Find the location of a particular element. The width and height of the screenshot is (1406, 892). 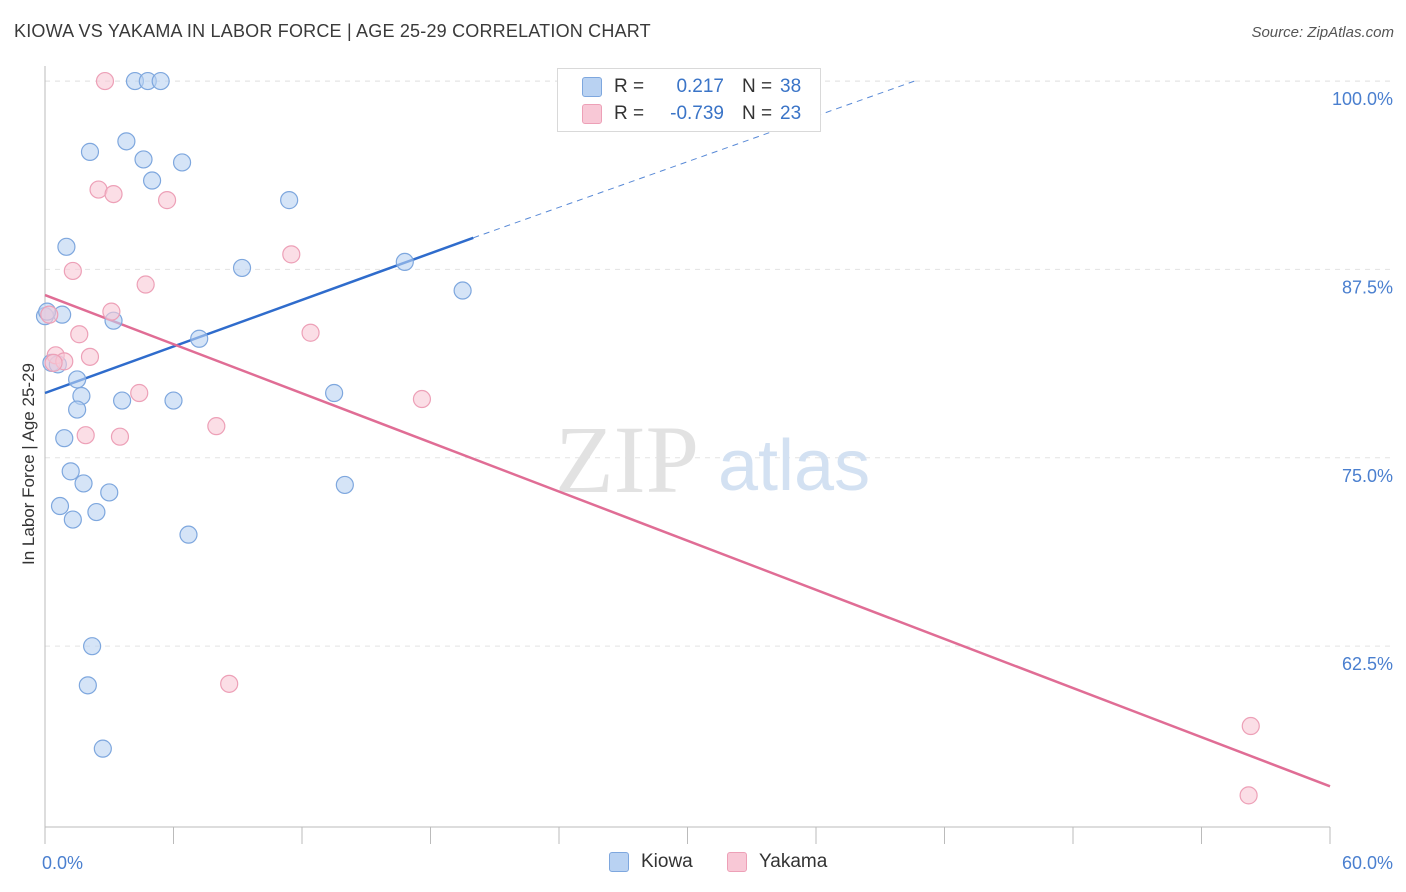

yakama-n-value: 23 is located at coordinates (791, 113).